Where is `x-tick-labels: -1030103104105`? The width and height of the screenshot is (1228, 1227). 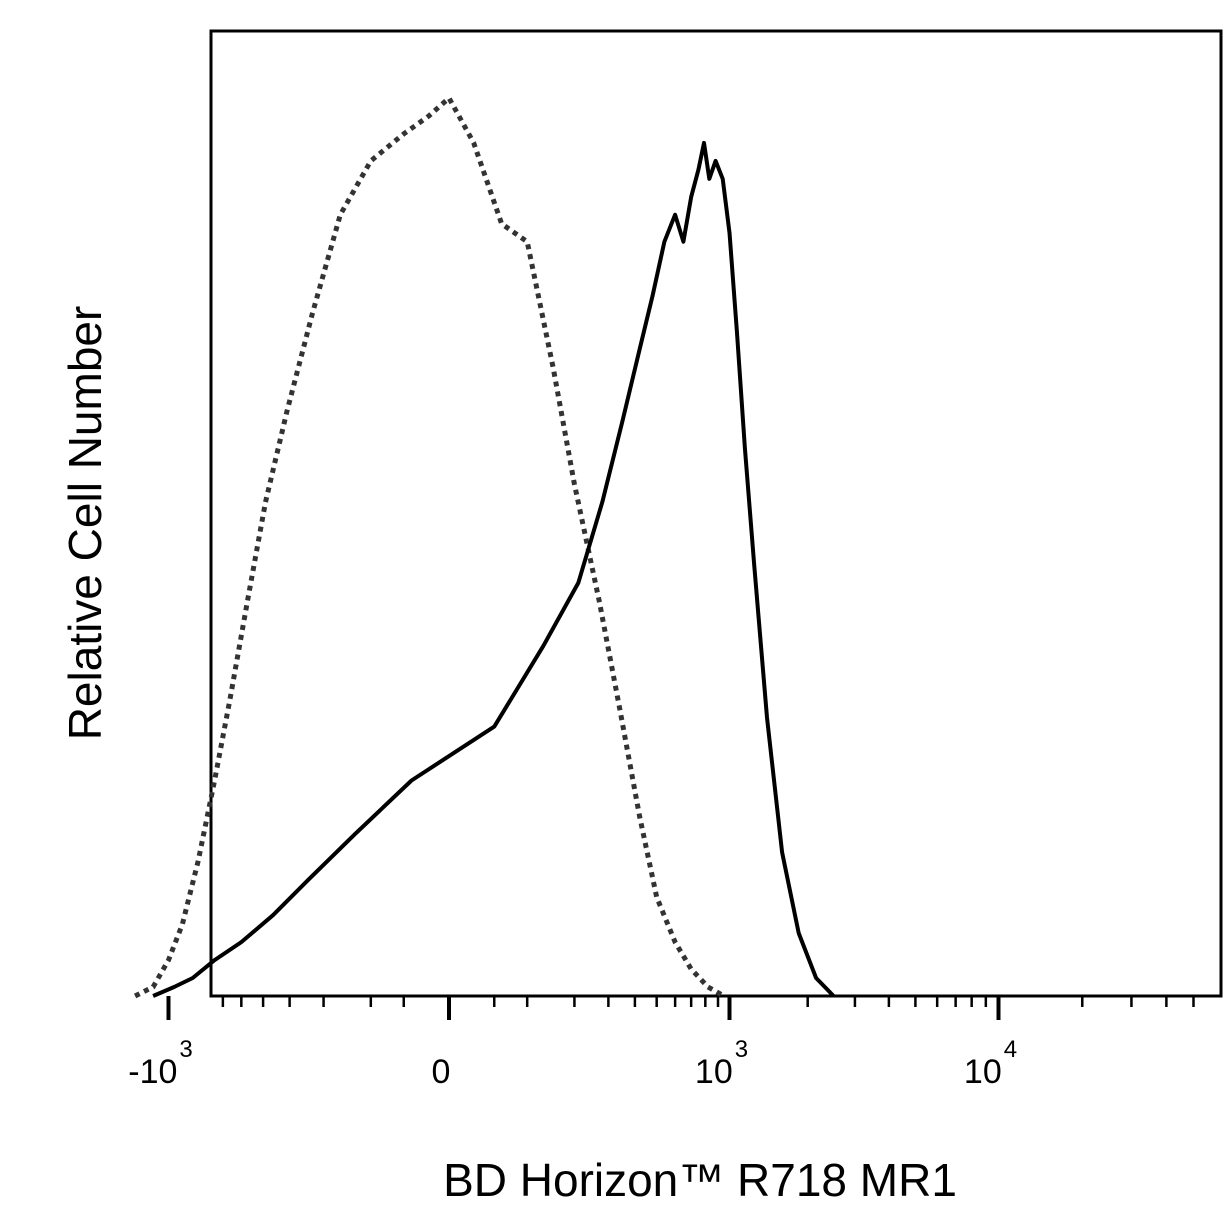
x-tick-labels: -1030103104105 is located at coordinates (572, 1063).